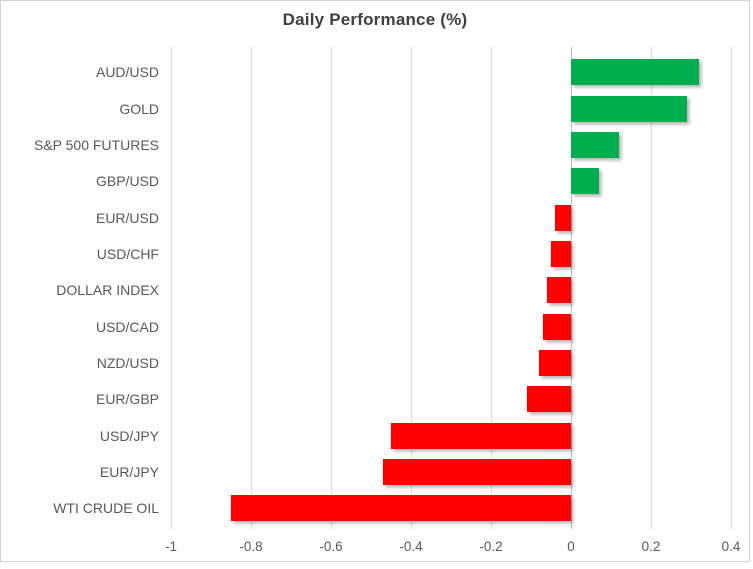  I want to click on bar-aud-usd, so click(635, 72).